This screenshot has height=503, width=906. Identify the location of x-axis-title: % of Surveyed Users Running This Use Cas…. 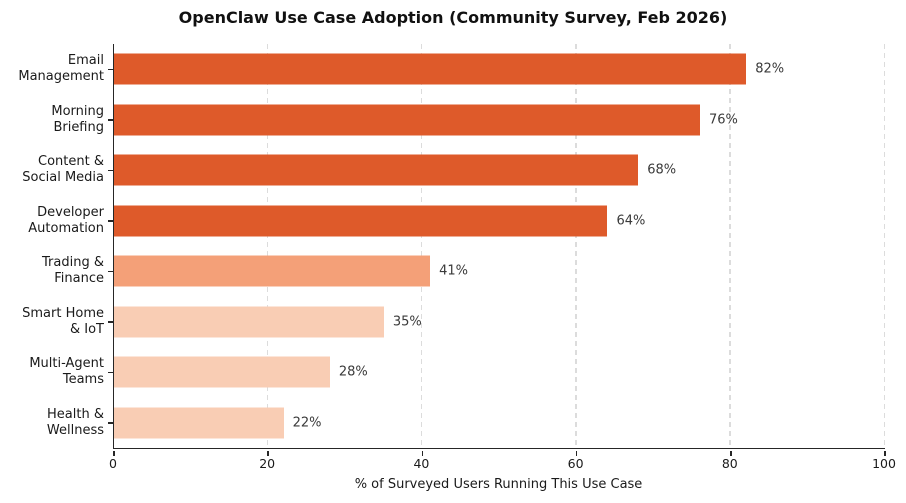
(498, 484).